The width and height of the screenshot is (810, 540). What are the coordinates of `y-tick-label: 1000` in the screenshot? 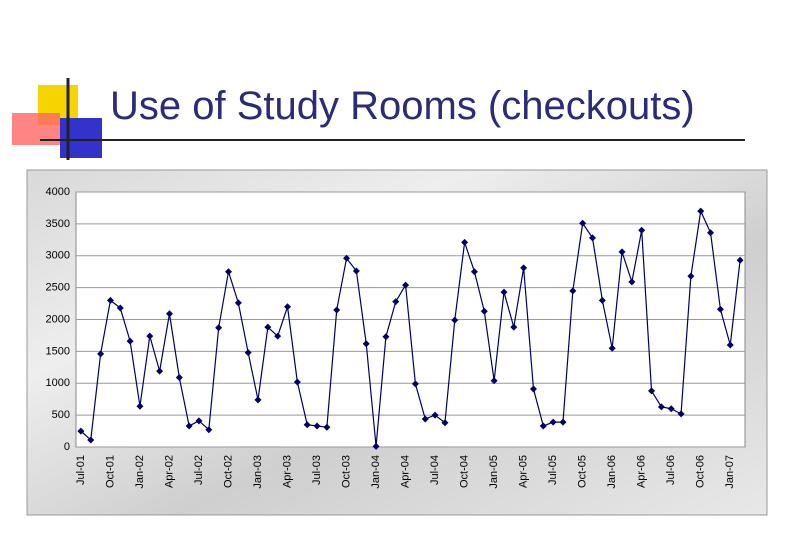 It's located at (58, 383).